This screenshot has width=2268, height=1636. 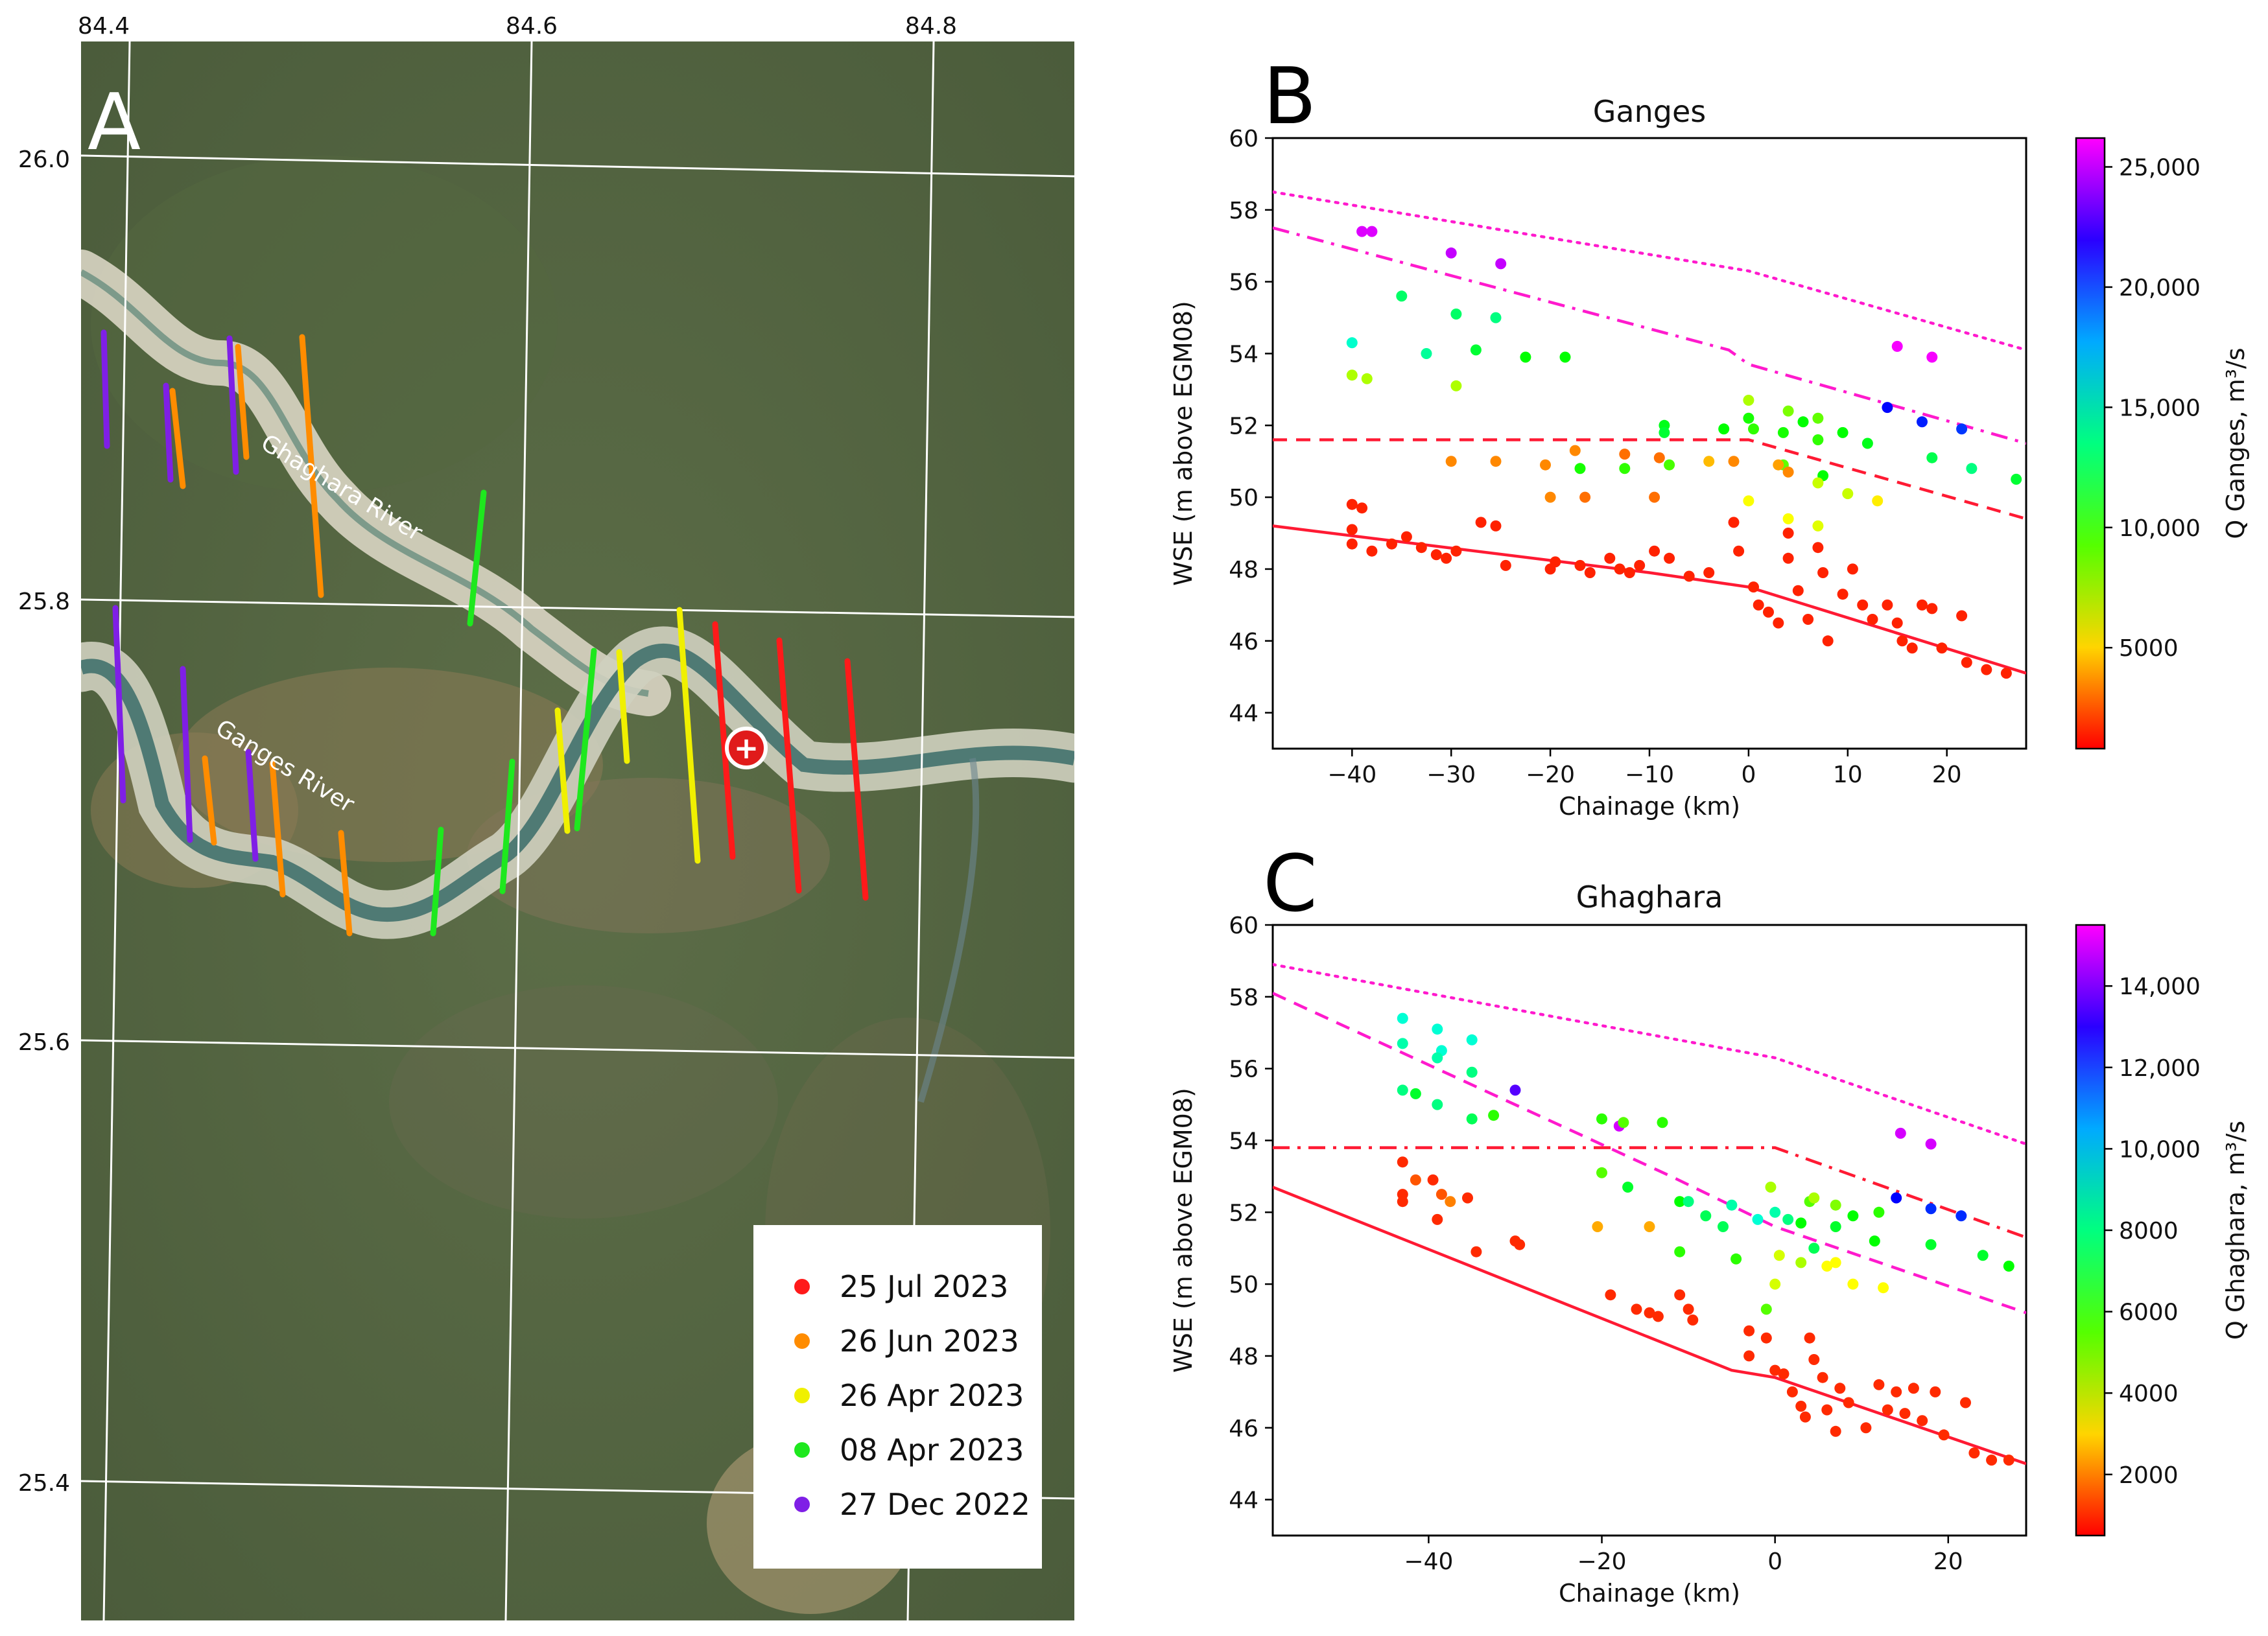 I want to click on wse-profile-line-dashed, so click(x=1649, y=479).